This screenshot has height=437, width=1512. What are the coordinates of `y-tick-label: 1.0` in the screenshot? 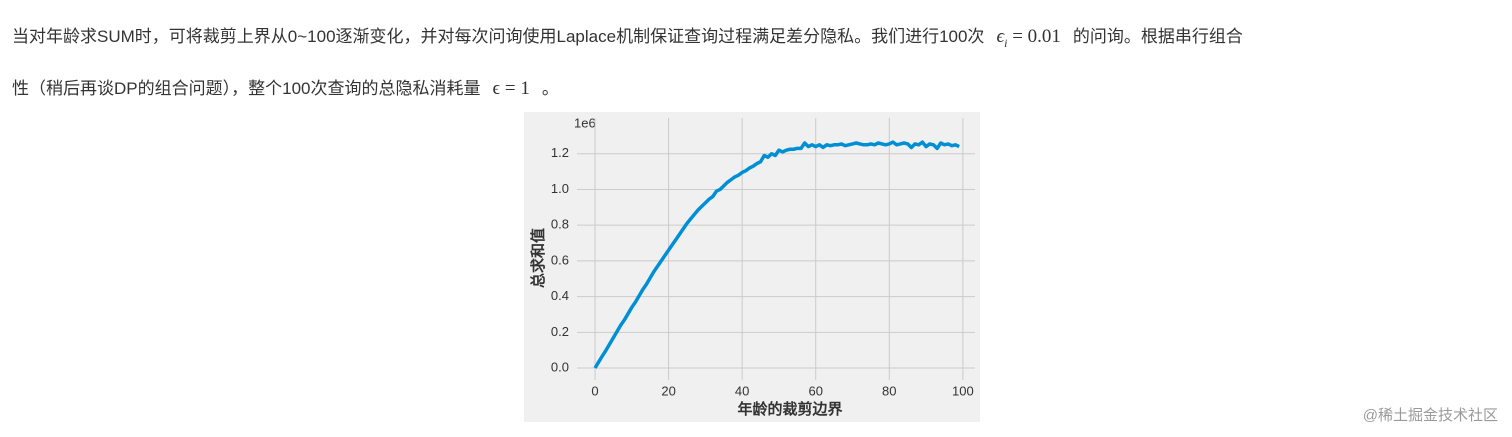 It's located at (560, 188).